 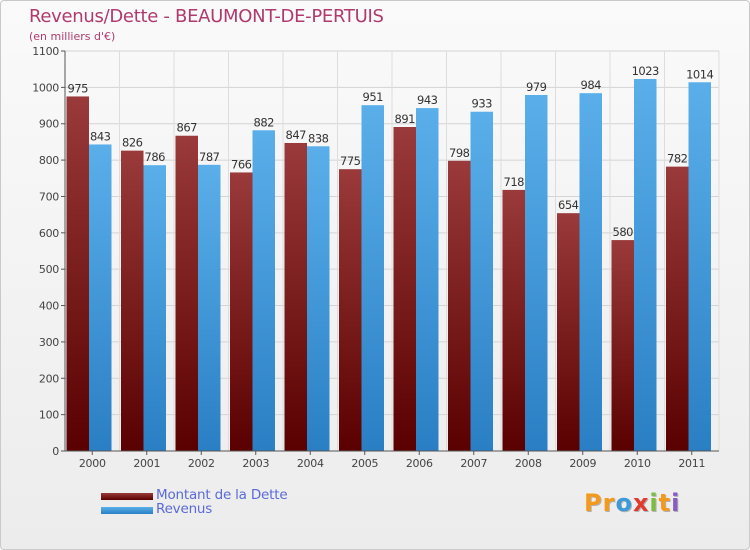 I want to click on y-tick-label: 400, so click(x=49, y=306).